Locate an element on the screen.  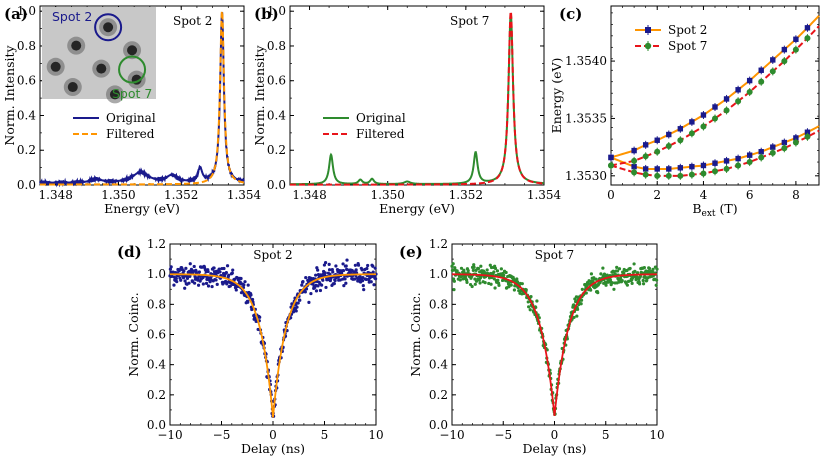
panel-d-frame is located at coordinates (273, 334).